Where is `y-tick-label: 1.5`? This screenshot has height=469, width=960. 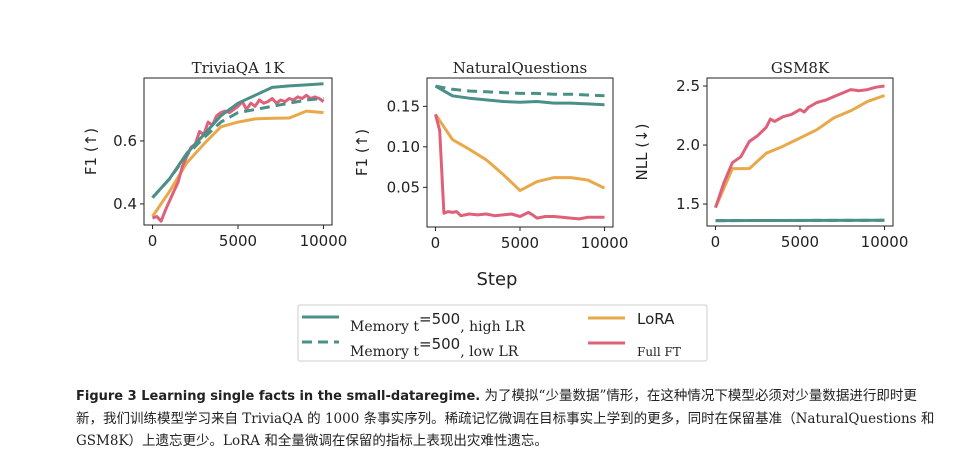
y-tick-label: 1.5 is located at coordinates (688, 204).